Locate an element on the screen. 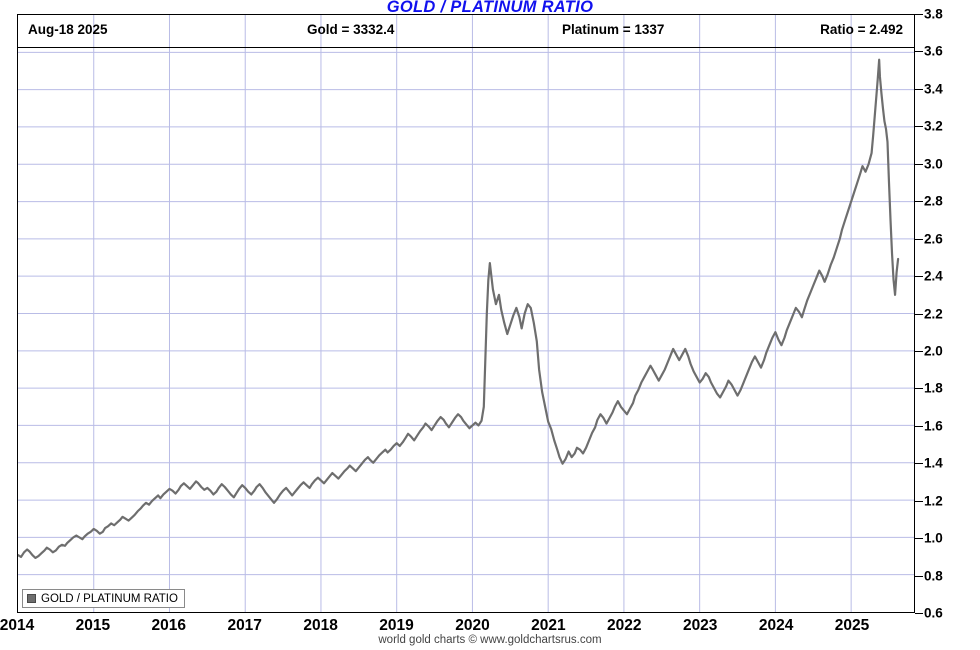 The width and height of the screenshot is (980, 650). header-gold-price: Gold = 3332.4 is located at coordinates (351, 29).